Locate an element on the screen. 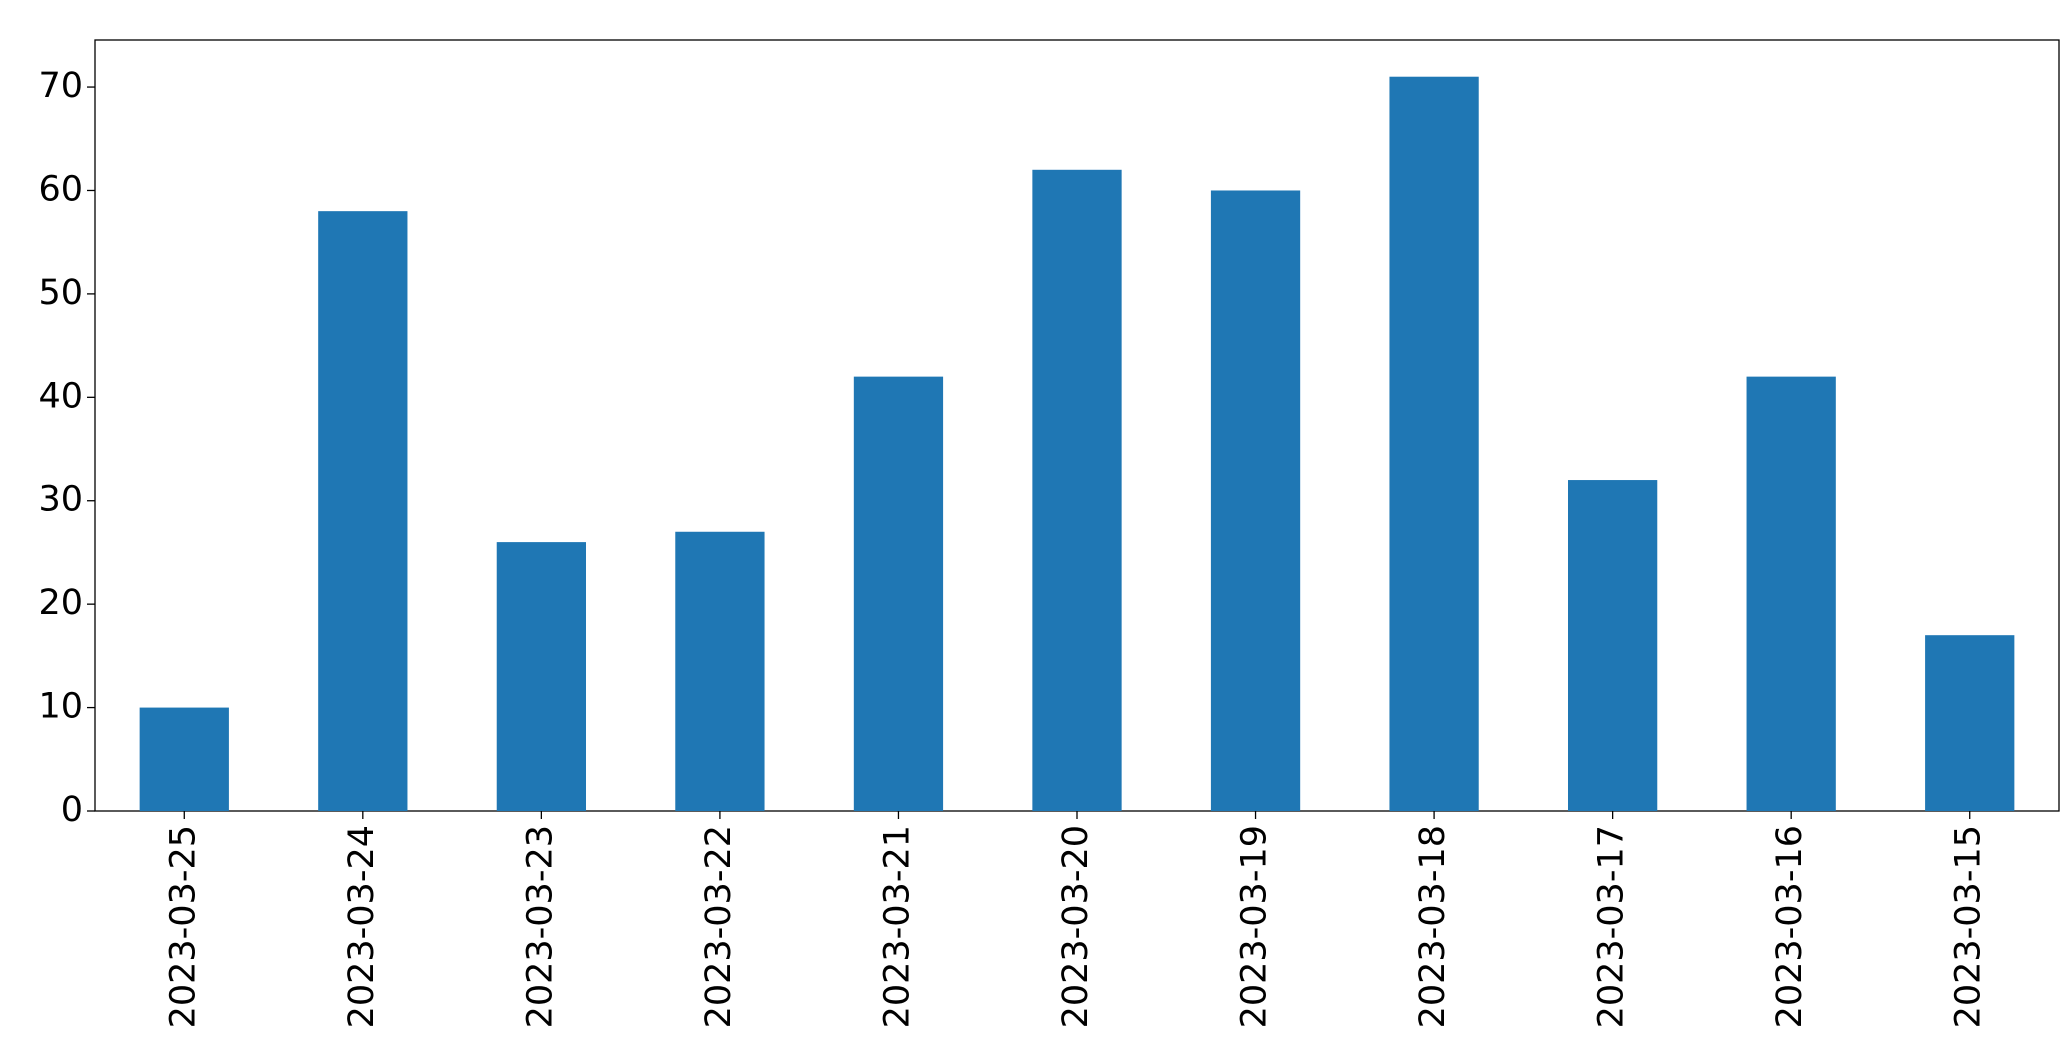 Image resolution: width=2071 pixels, height=1061 pixels. x-tick-label: 2023-03-23 is located at coordinates (540, 926).